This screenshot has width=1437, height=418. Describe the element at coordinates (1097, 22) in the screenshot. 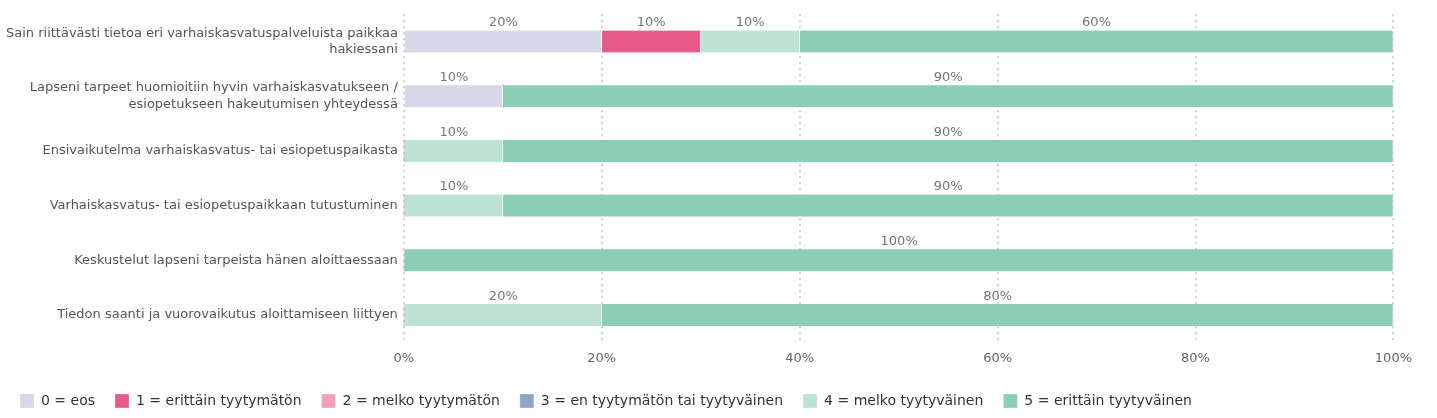

I see `data-label: 60%` at that location.